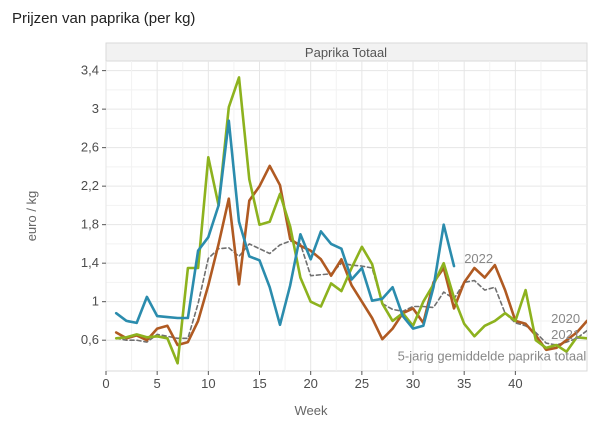 This screenshot has height=435, width=600. What do you see at coordinates (90, 70) in the screenshot?
I see `y-tick-label: 3,4` at bounding box center [90, 70].